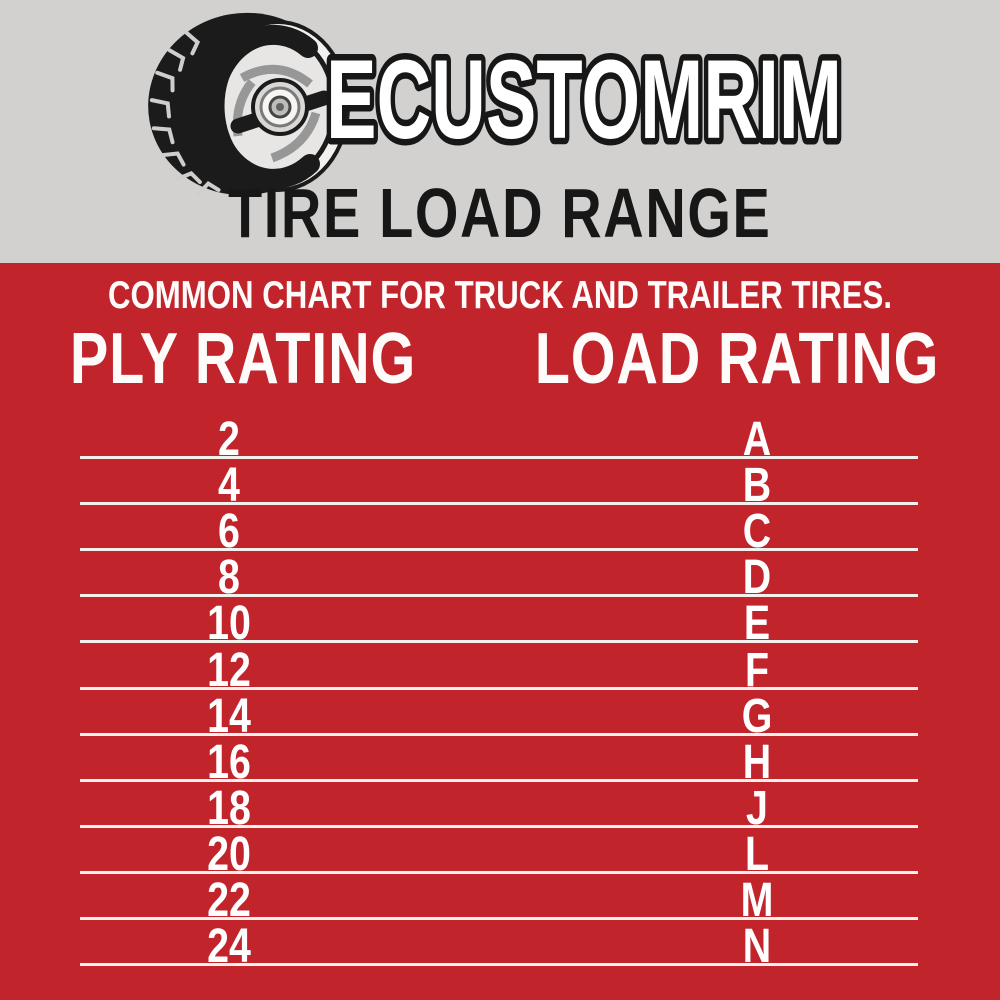 The width and height of the screenshot is (1000, 1000). What do you see at coordinates (499, 945) in the screenshot?
I see `table-row: 24 N` at bounding box center [499, 945].